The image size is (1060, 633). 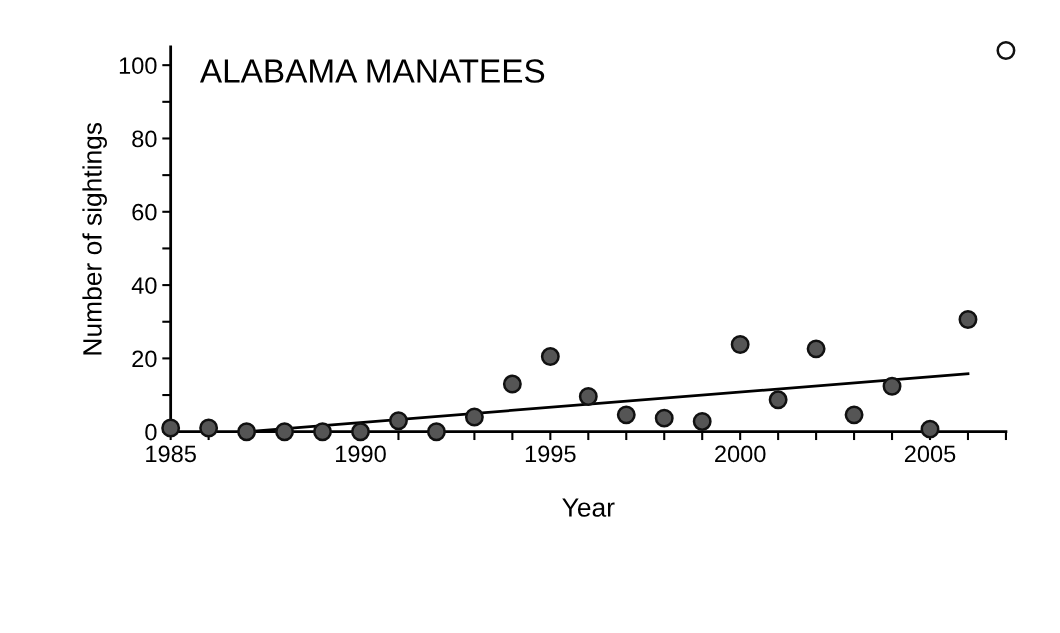 I want to click on y-tick-label: 100, so click(x=138, y=65).